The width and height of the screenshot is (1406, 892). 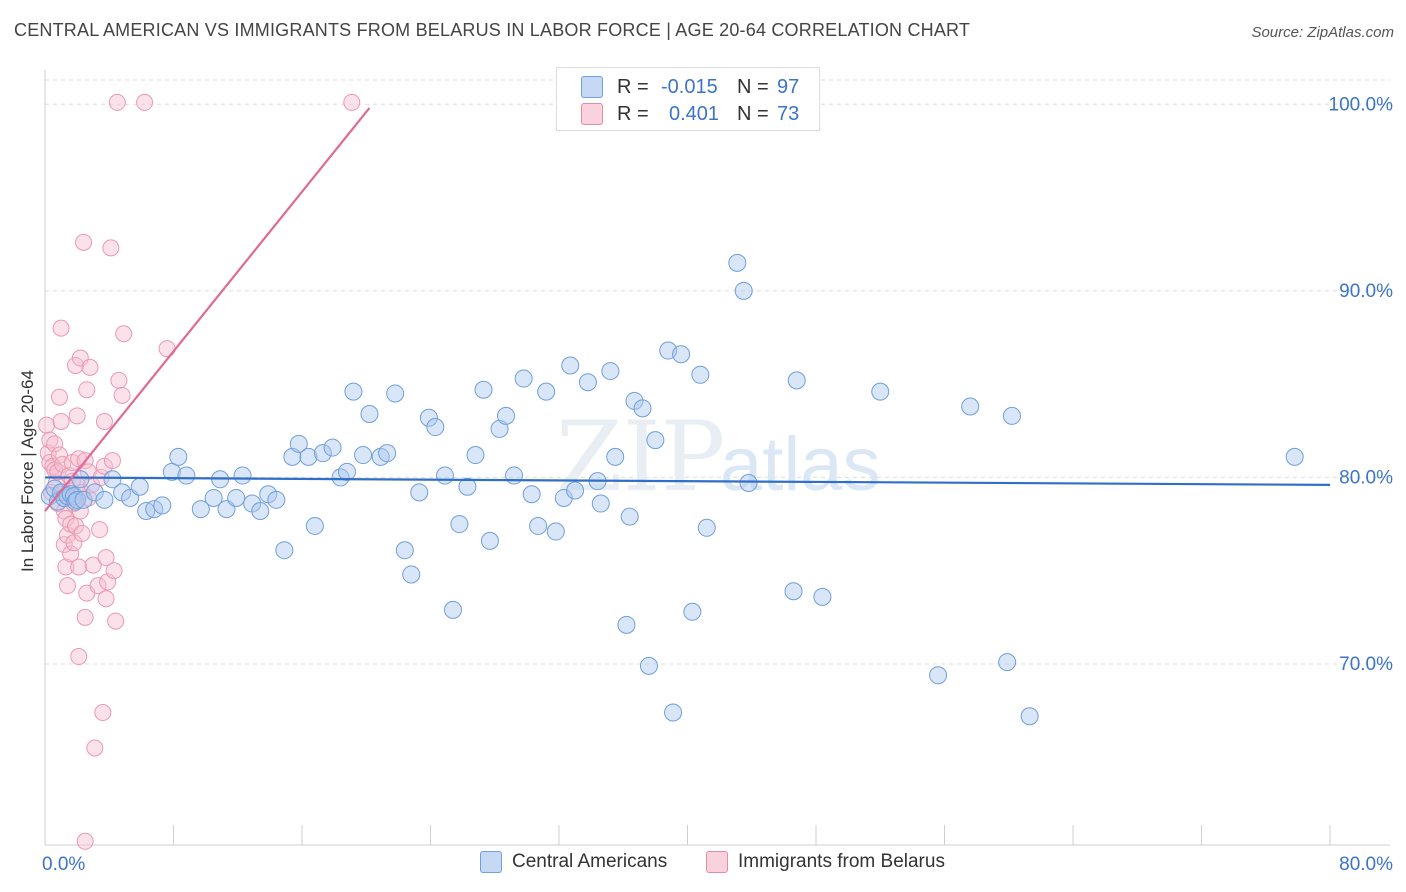 What do you see at coordinates (717, 862) in the screenshot?
I see `legend-swatch-pink` at bounding box center [717, 862].